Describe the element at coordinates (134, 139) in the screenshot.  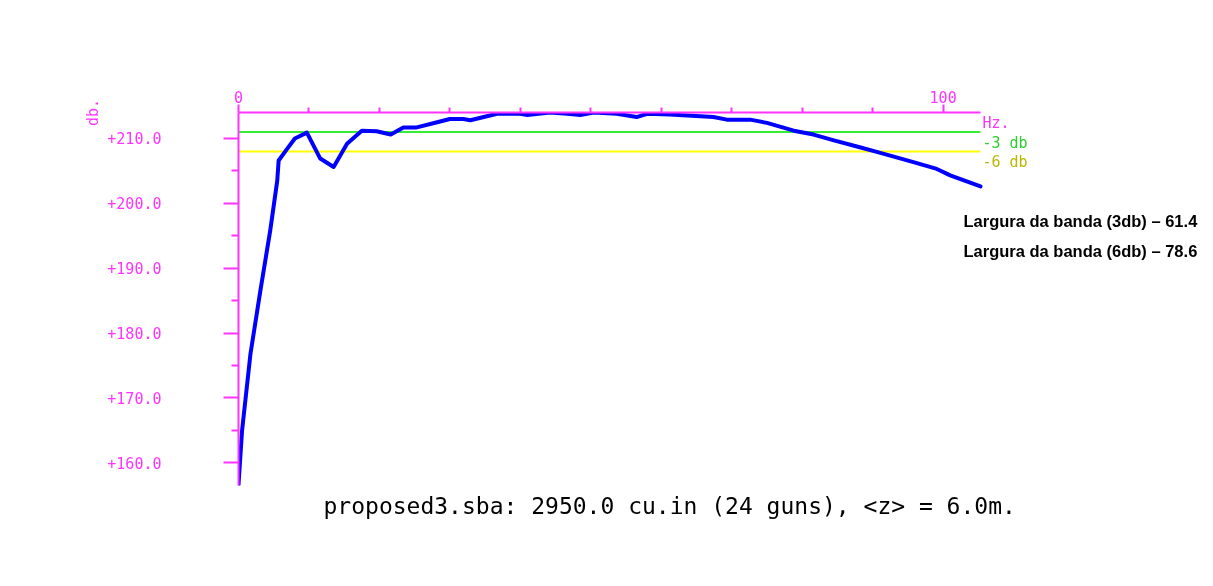
I see `y-tick-label: +210.0` at that location.